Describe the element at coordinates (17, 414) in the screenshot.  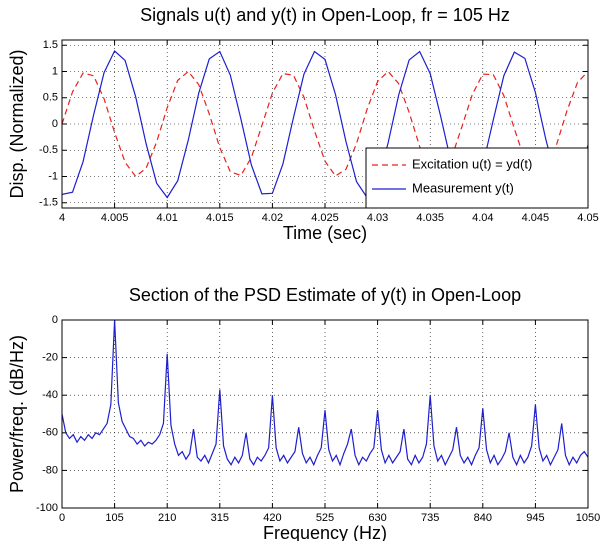
I see `y-axis-label: Power/freq. (dB/Hz)` at that location.